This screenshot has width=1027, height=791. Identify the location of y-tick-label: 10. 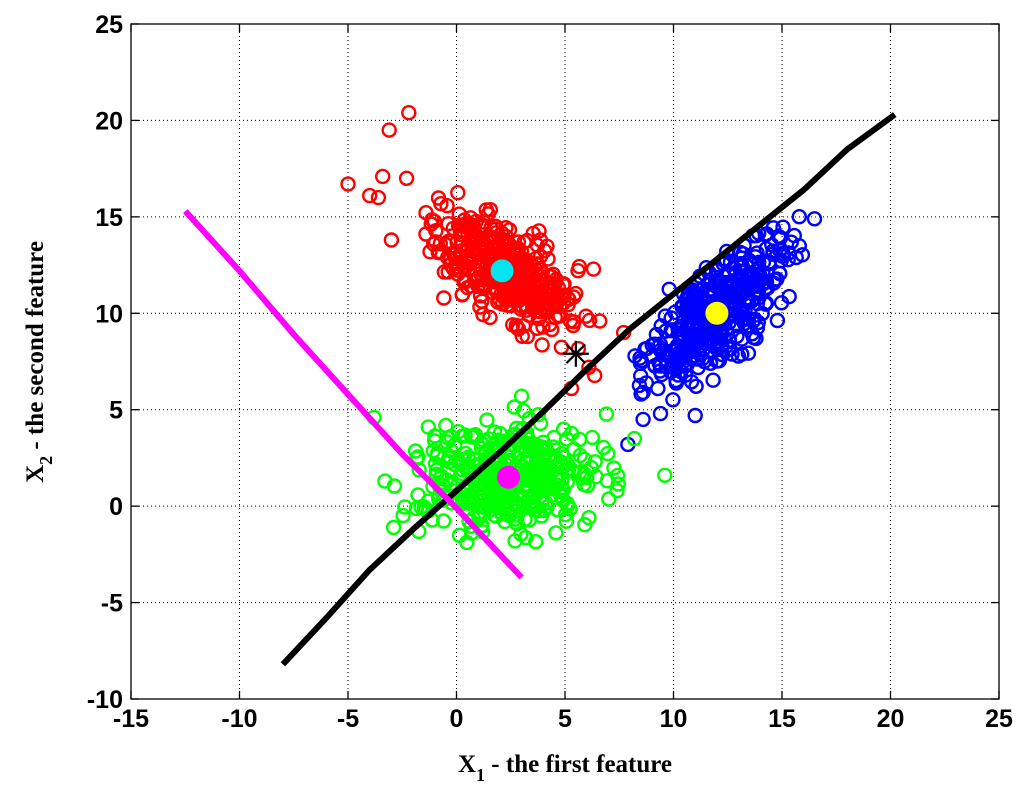
(109, 314).